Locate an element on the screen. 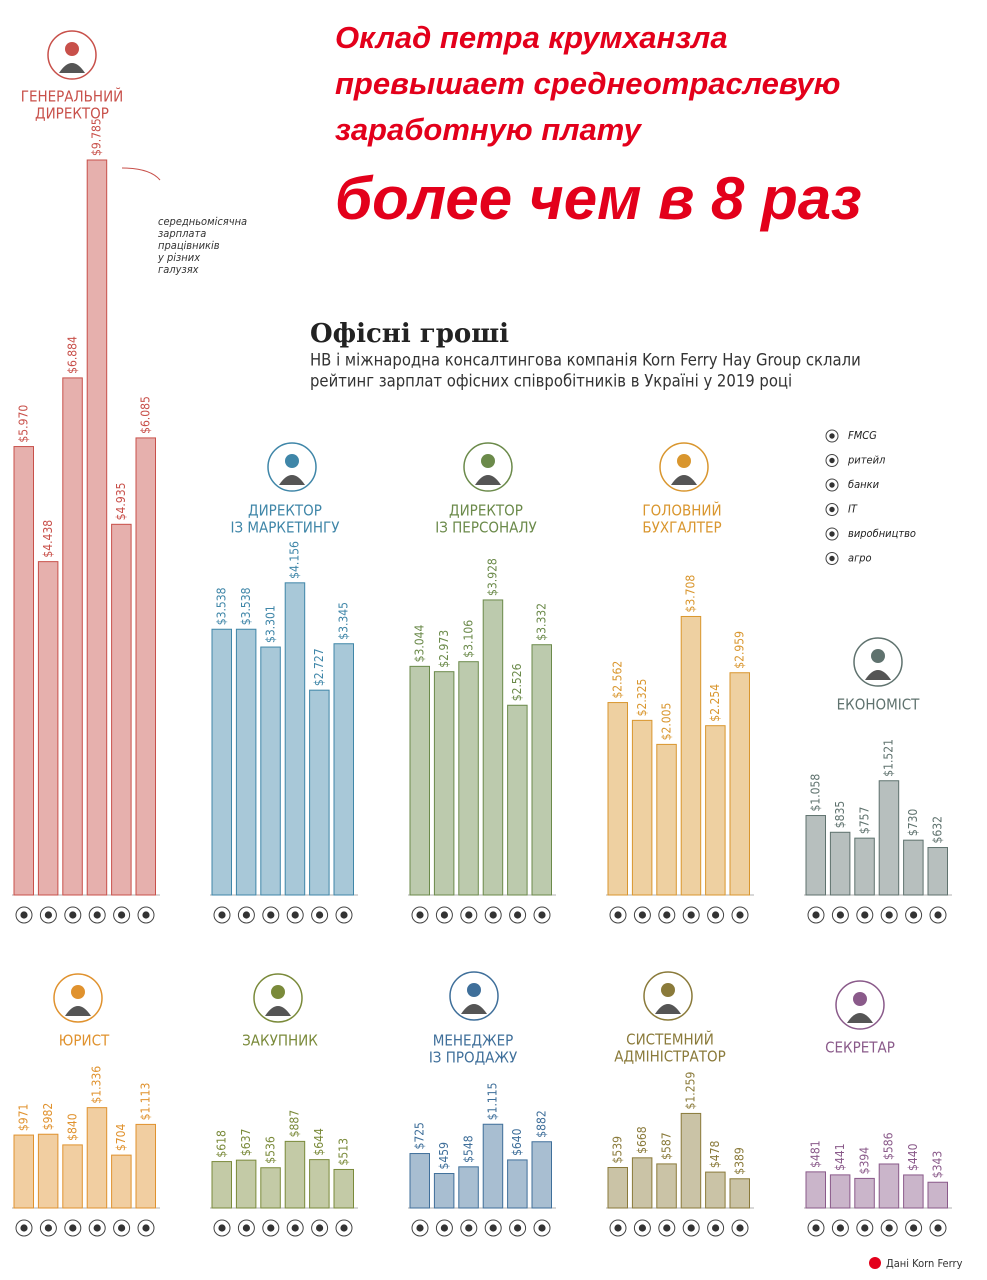 The width and height of the screenshot is (987, 1280). role-icon-body is located at coordinates (78, 1011).